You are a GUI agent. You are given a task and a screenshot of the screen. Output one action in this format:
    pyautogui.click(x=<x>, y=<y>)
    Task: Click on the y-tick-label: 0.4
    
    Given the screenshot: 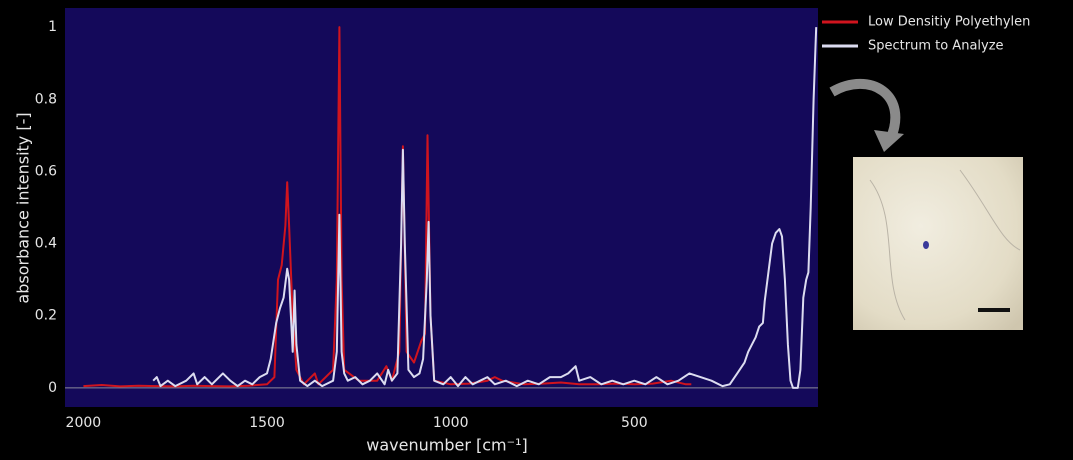 What is the action you would take?
    pyautogui.click(x=46, y=244)
    